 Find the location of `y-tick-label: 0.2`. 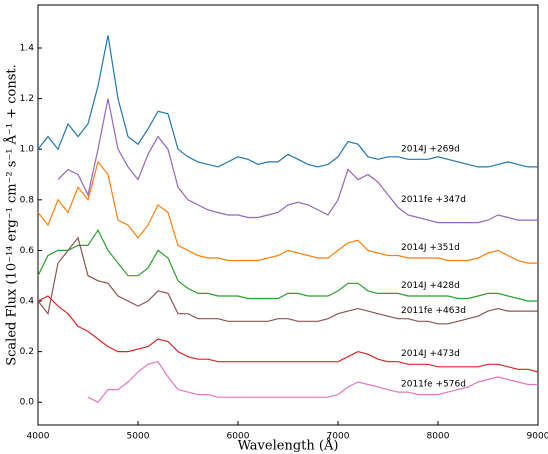

y-tick-label: 0.2 is located at coordinates (27, 352).